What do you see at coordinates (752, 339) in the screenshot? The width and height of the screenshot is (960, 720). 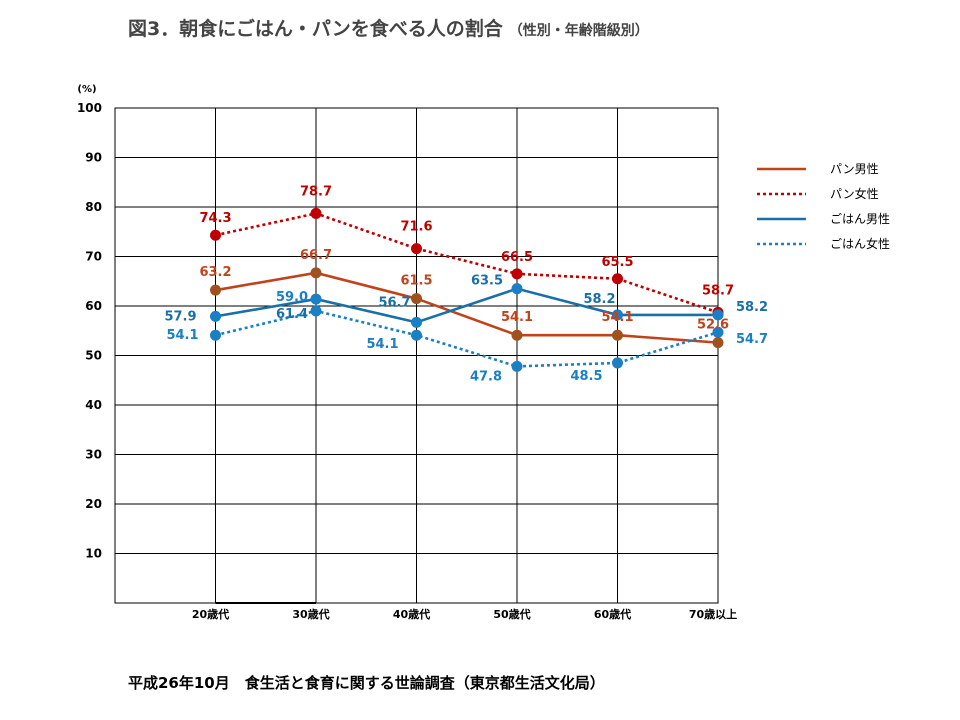 I see `data-label: 54.7` at bounding box center [752, 339].